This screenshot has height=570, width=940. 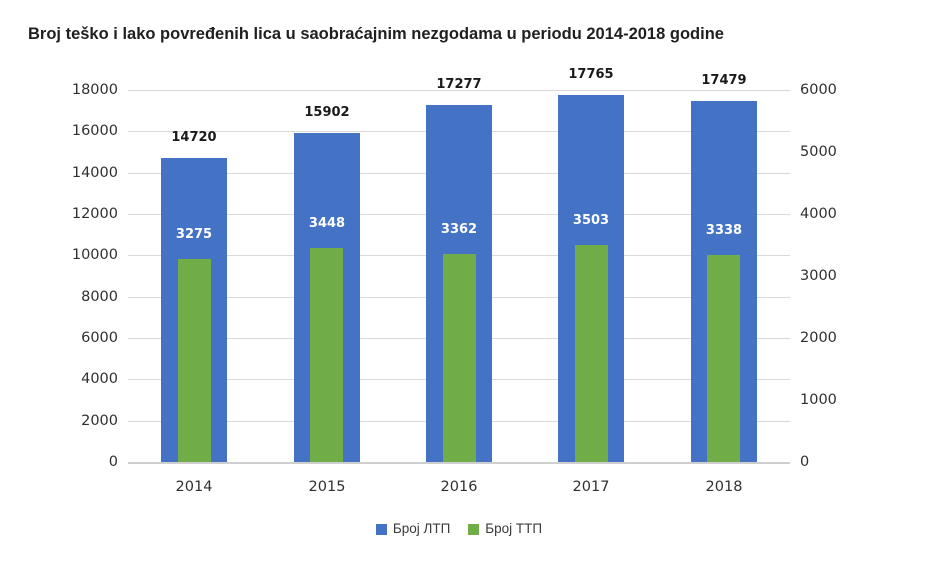 I want to click on data-label-број-ттп-2016: 3362, so click(x=459, y=229).